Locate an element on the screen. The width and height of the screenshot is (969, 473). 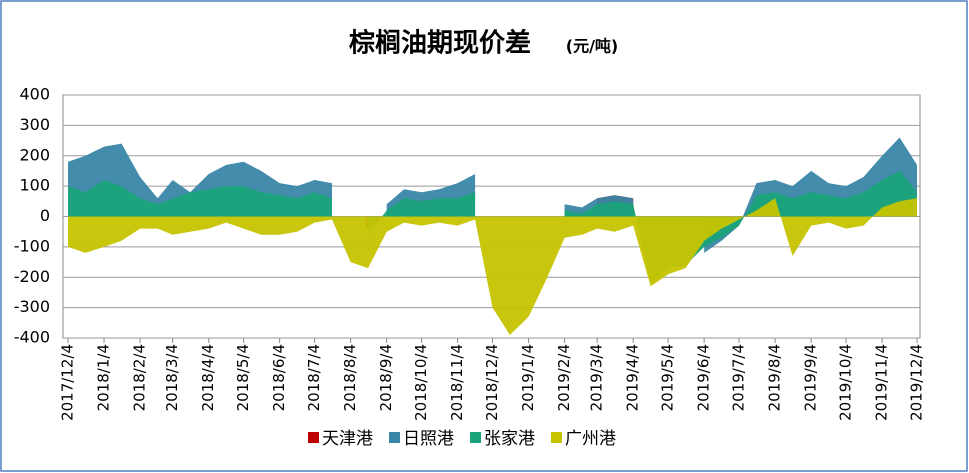
x-tick-label: 2018/4/4 is located at coordinates (208, 377).